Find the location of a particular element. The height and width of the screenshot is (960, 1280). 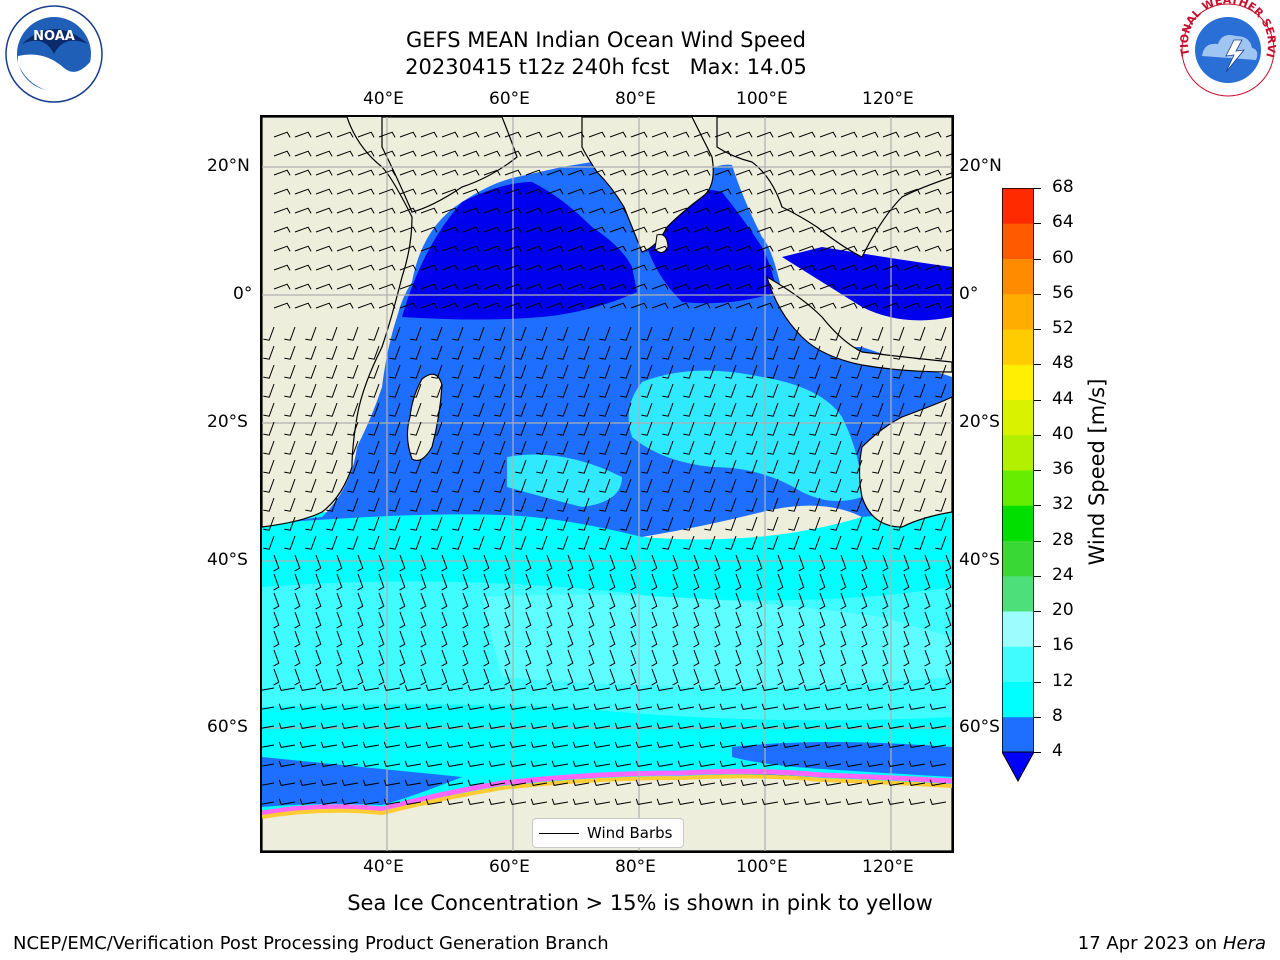

colorbar-tick-label: 28 is located at coordinates (1063, 539).